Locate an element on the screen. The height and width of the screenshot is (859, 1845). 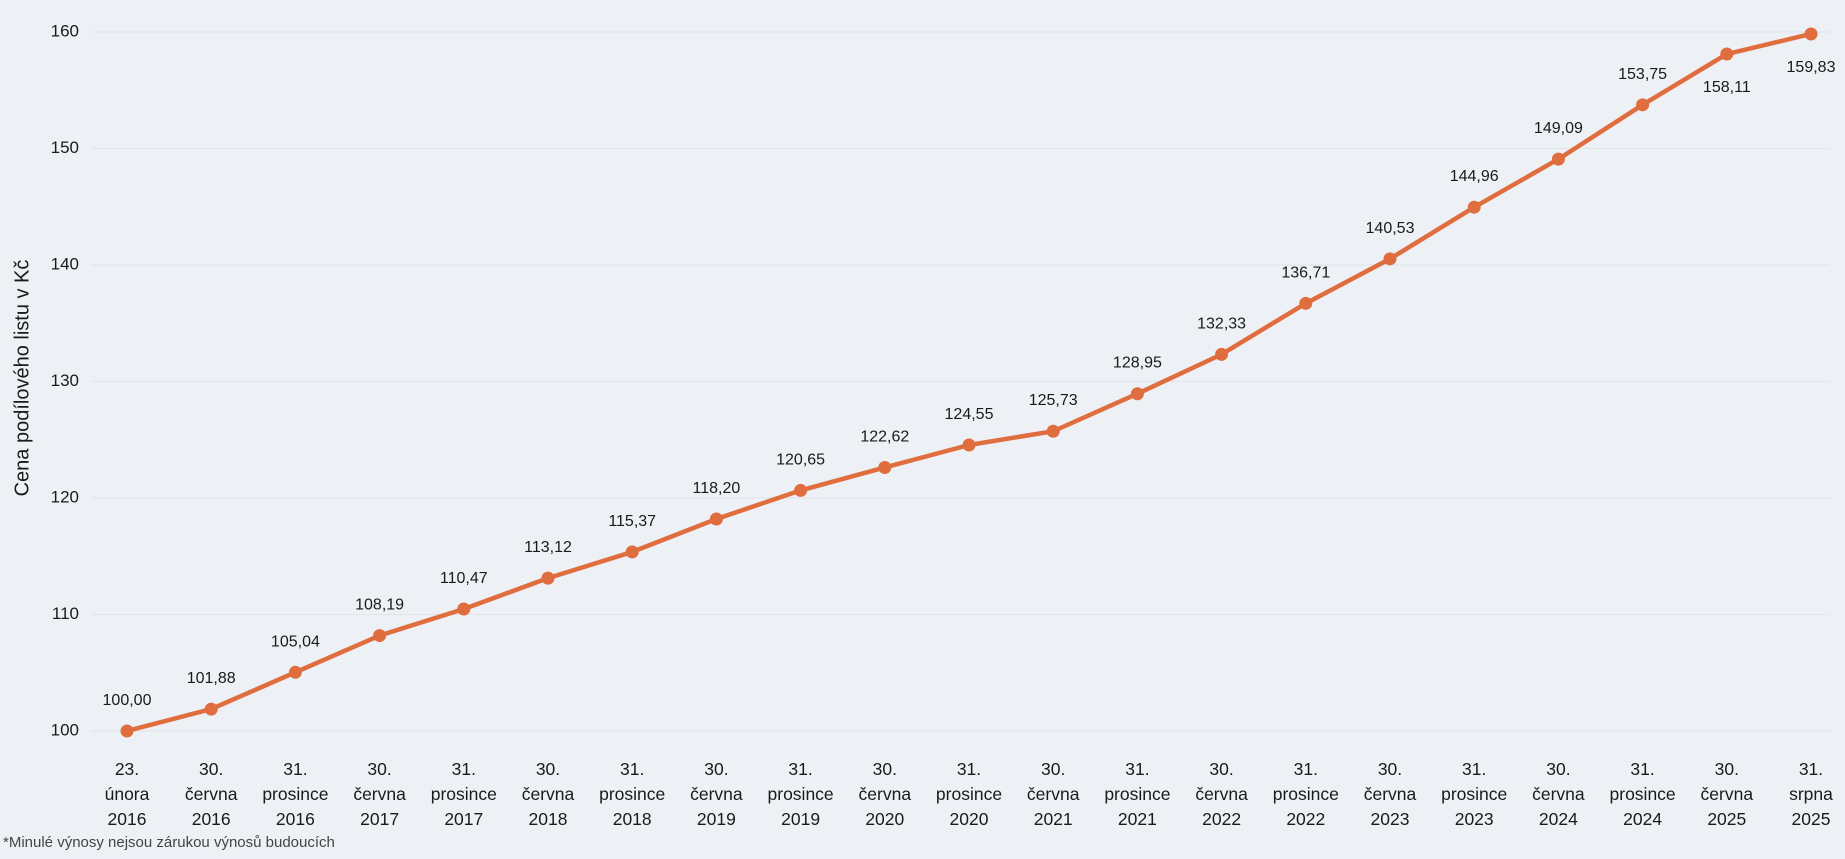
data-label: 132,33 is located at coordinates (1221, 323).